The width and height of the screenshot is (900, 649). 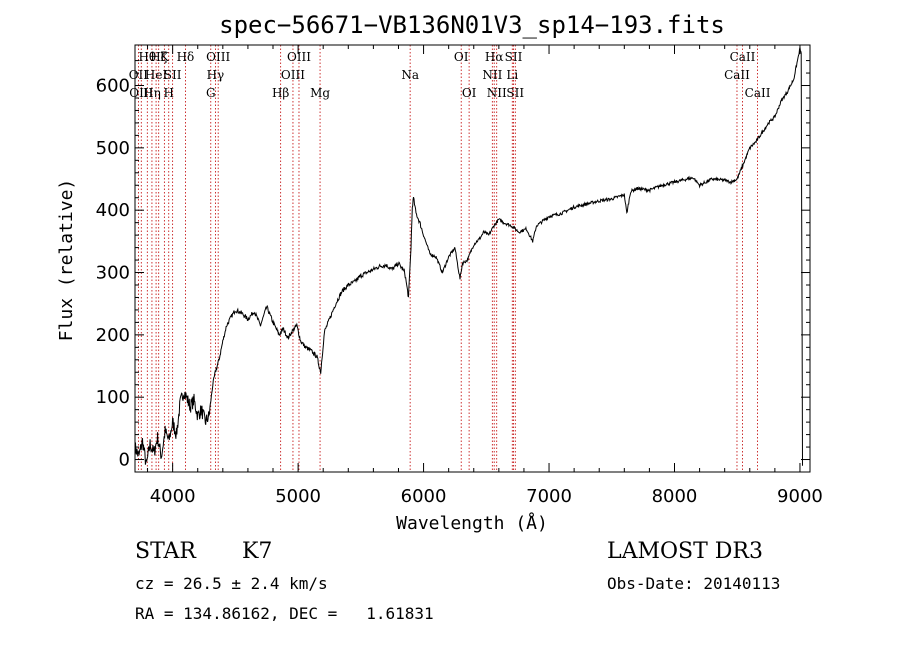 What do you see at coordinates (165, 551) in the screenshot?
I see `object-class: STAR` at bounding box center [165, 551].